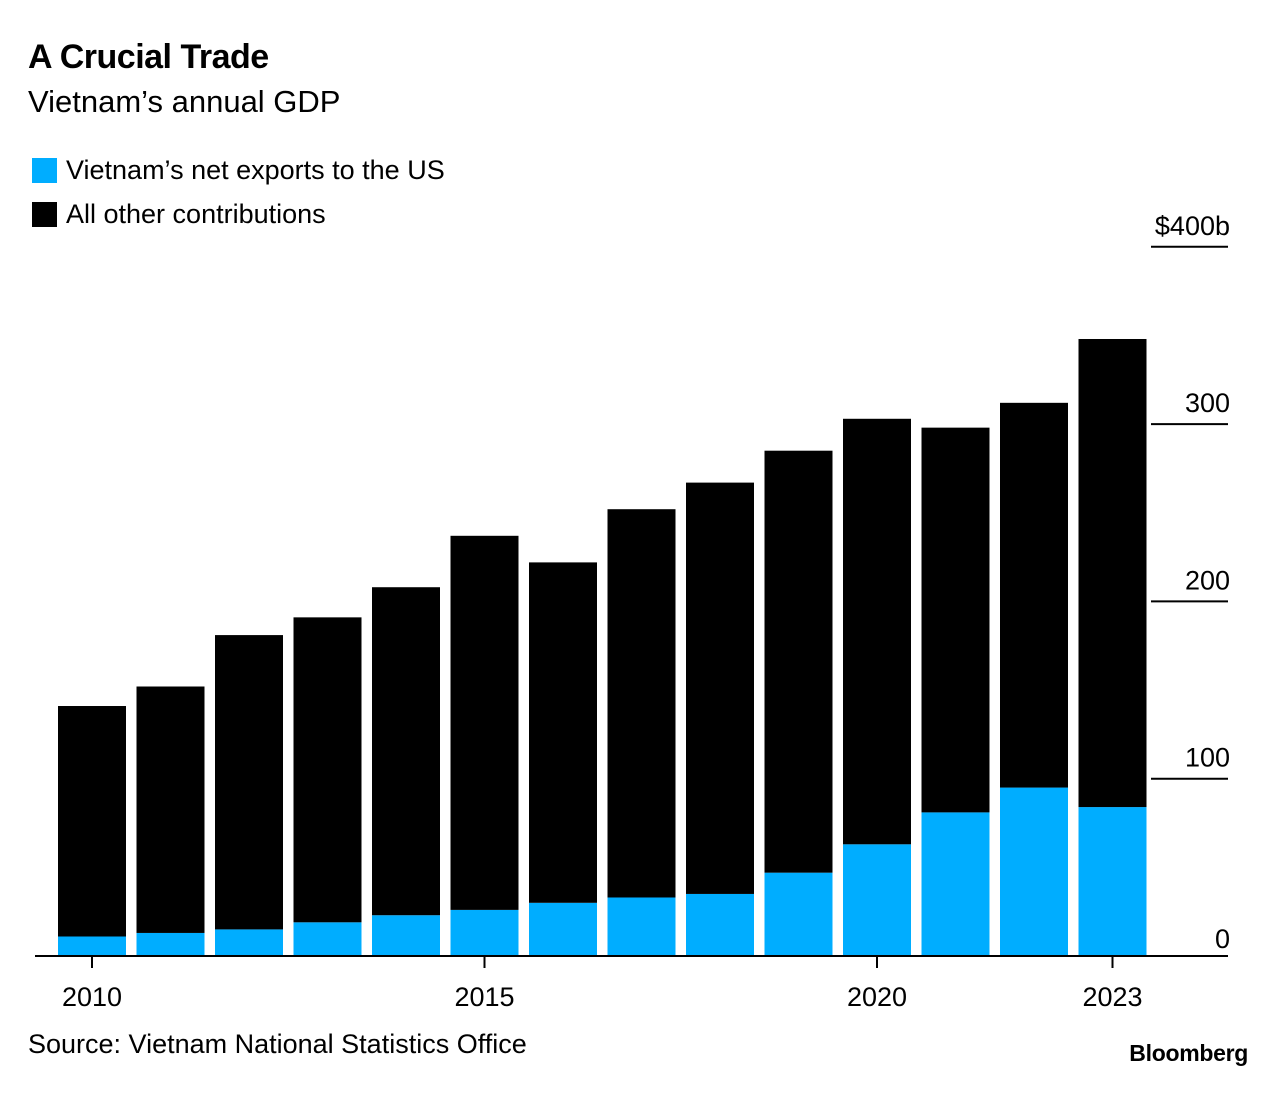 This screenshot has height=1096, width=1286. Describe the element at coordinates (1188, 1053) in the screenshot. I see `brand-logo: Bloomberg` at that location.